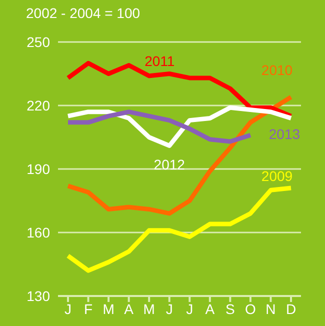 This screenshot has width=325, height=326. I want to click on x-tick-label: D, so click(291, 308).